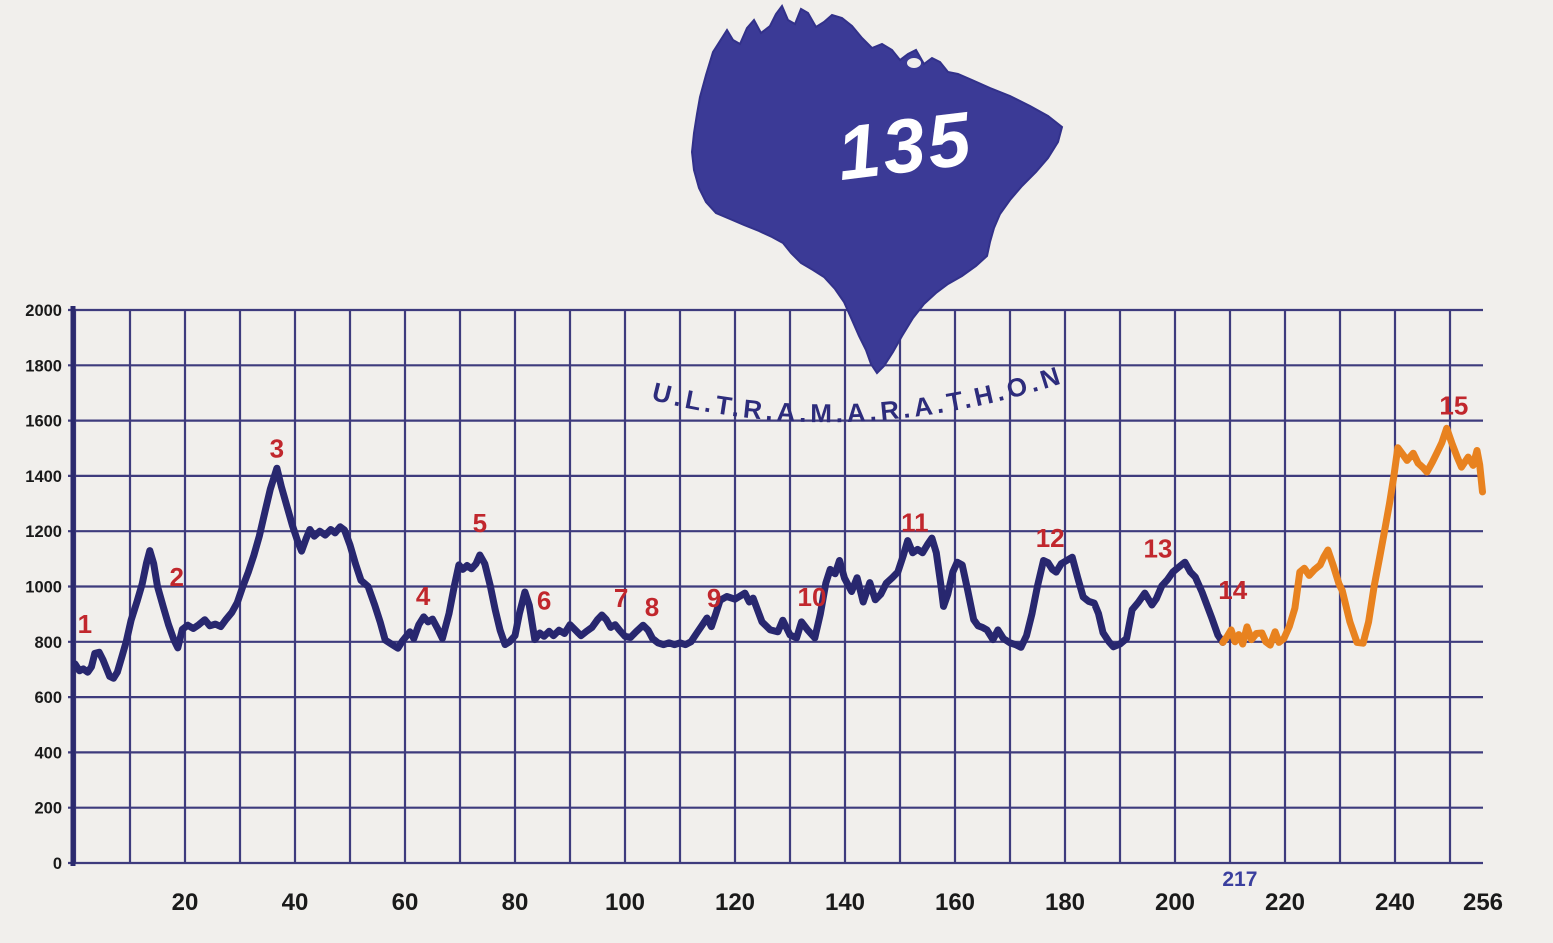 This screenshot has height=943, width=1553. I want to click on x-tick-label: 140, so click(845, 902).